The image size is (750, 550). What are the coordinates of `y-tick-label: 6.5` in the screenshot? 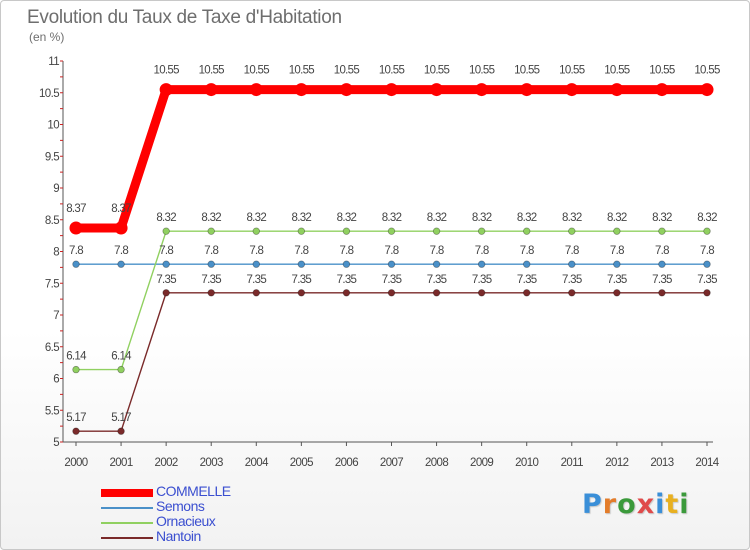 It's located at (52, 348).